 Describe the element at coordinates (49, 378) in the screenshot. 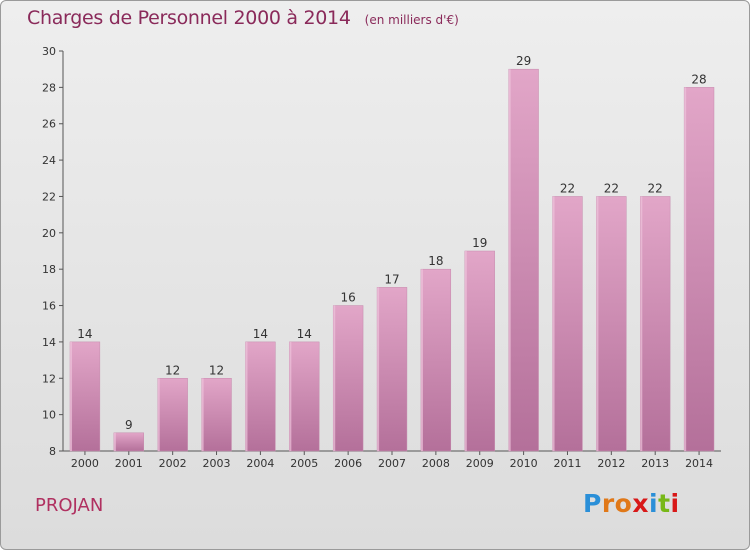

I see `y-tick-label: 12` at that location.